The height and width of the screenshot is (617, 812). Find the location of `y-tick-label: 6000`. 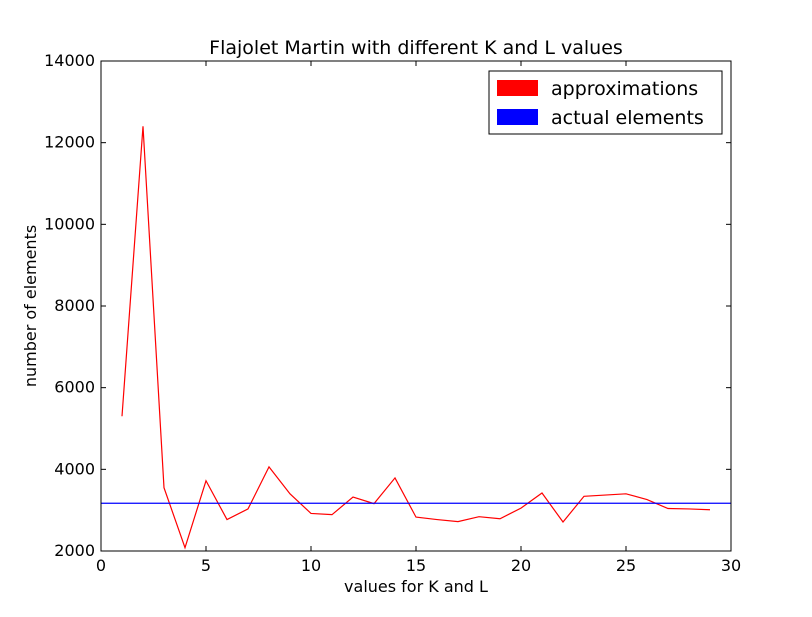

y-tick-label: 6000 is located at coordinates (74, 387).